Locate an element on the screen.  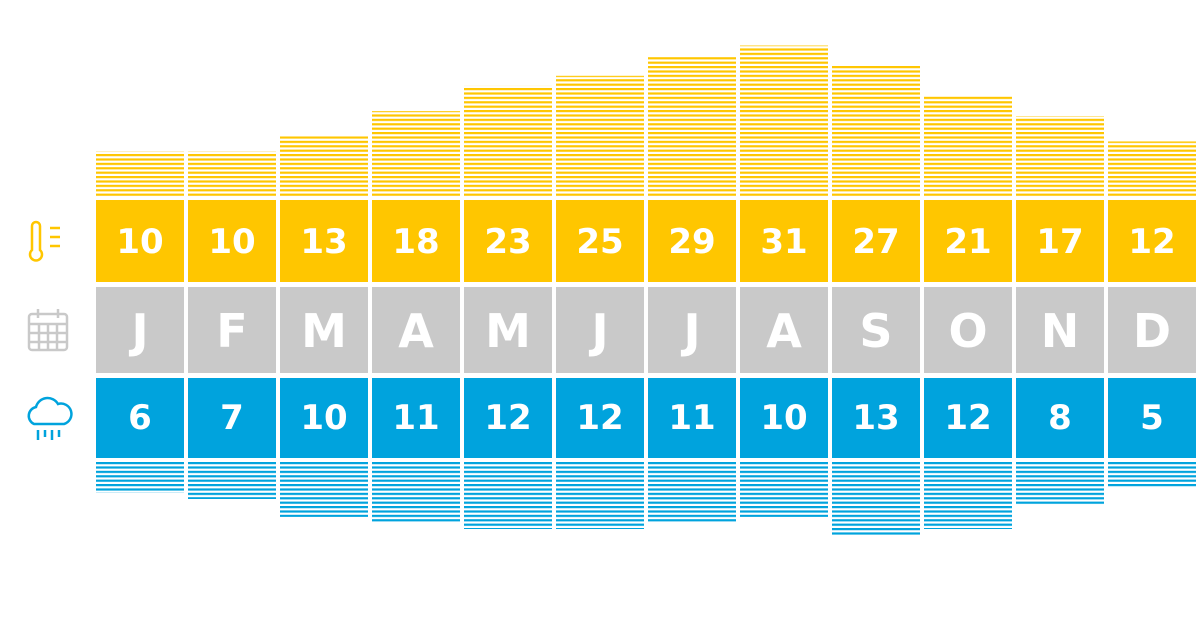
rain-value: 6 is located at coordinates (140, 418).